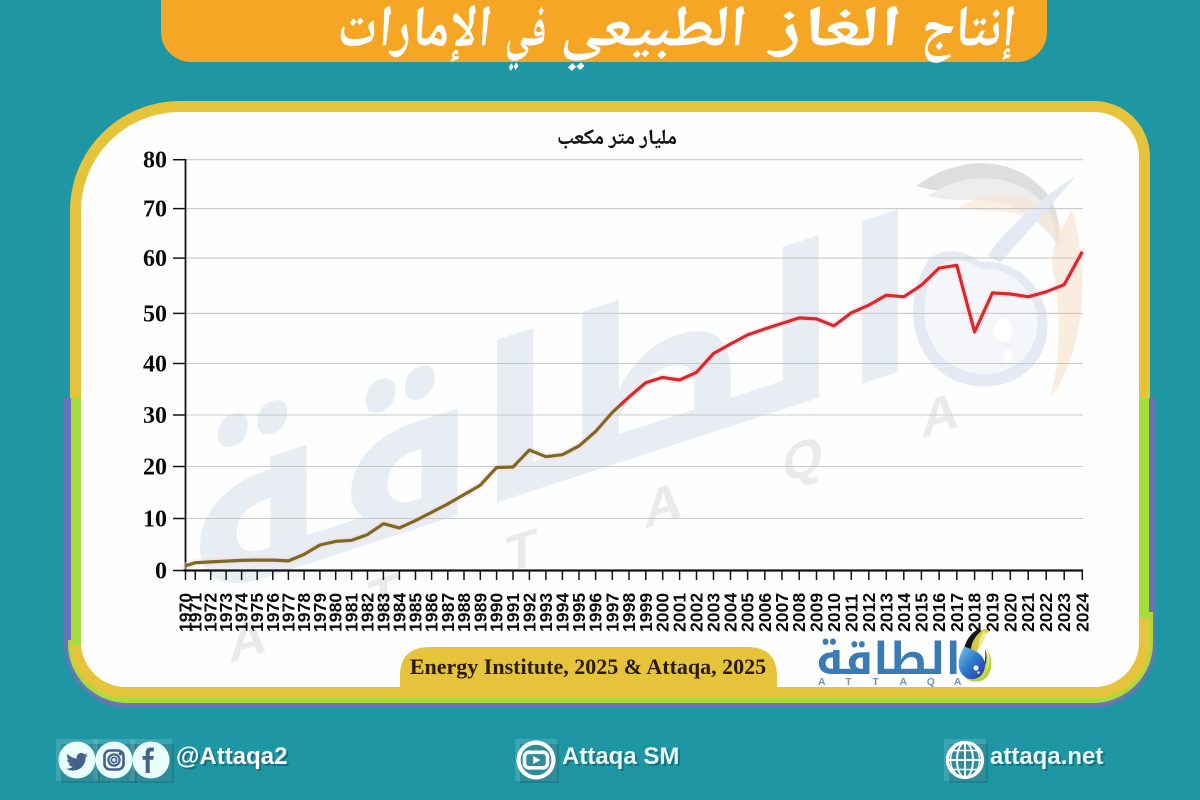  What do you see at coordinates (904, 612) in the screenshot?
I see `svg-text: 2014` at bounding box center [904, 612].